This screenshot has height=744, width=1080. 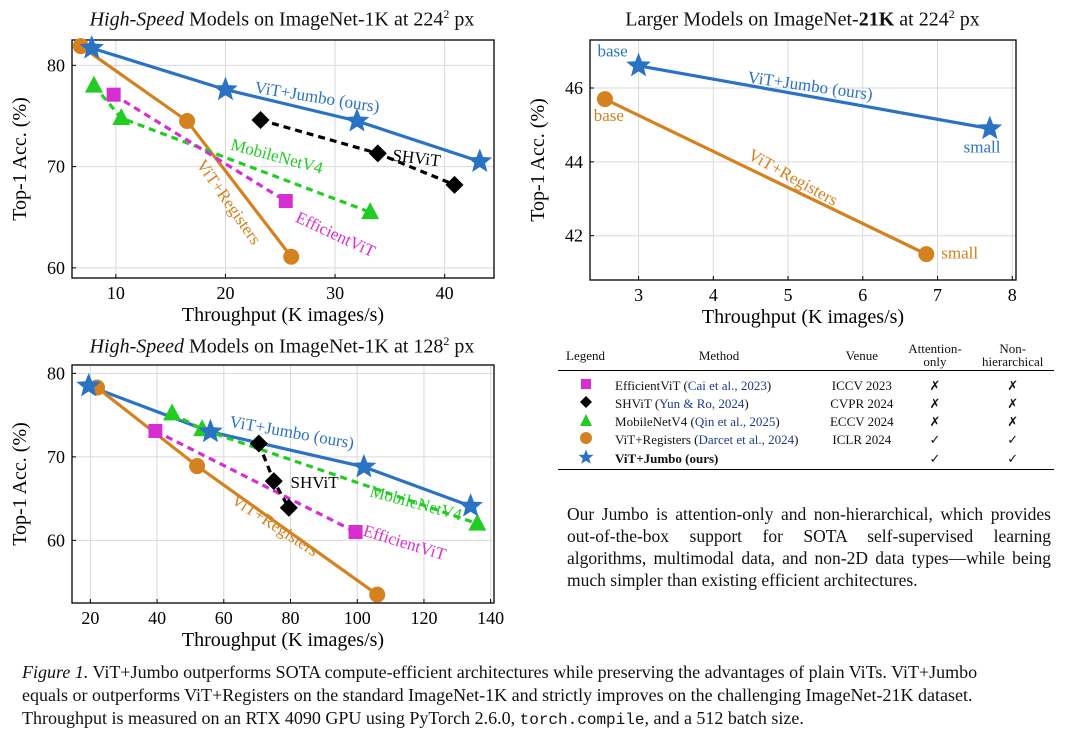 What do you see at coordinates (862, 459) in the screenshot?
I see `venue` at bounding box center [862, 459].